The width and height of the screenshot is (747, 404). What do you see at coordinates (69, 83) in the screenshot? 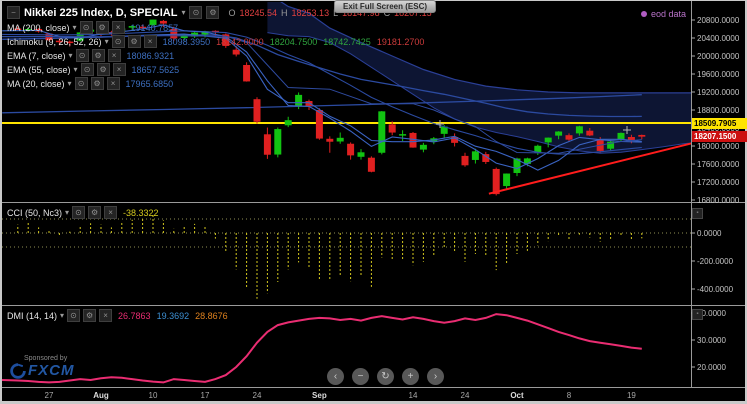
I see `indicator-4-caret: ▾` at bounding box center [69, 83].